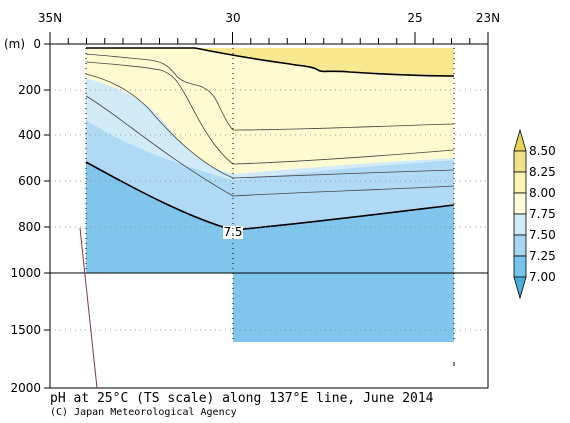 The height and width of the screenshot is (423, 570). Describe the element at coordinates (542, 277) in the screenshot. I see `colorbar-label: 7.00` at that location.